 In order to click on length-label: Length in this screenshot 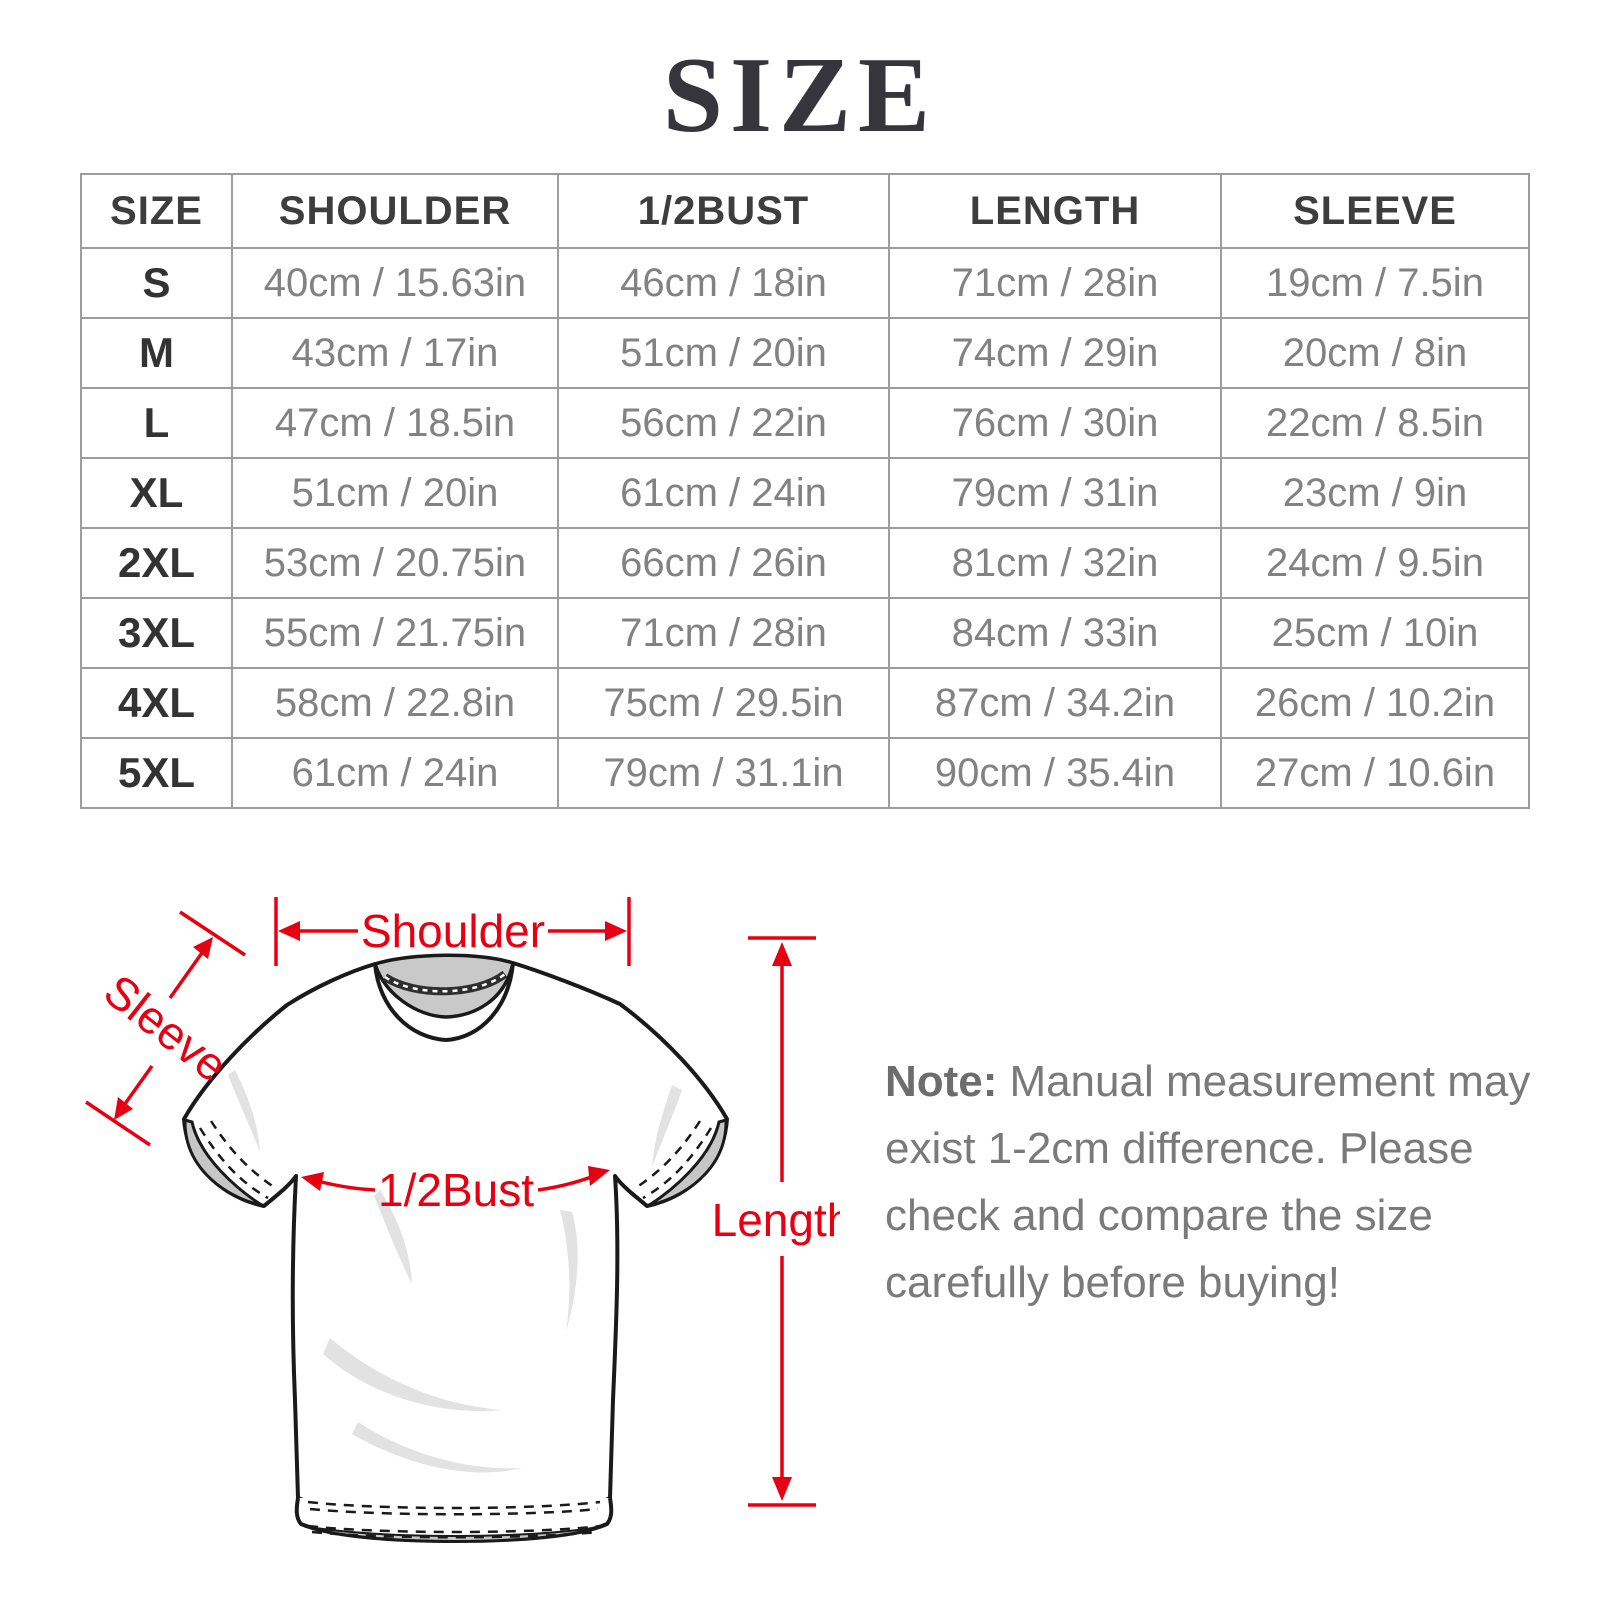, I will do `click(776, 1220)`.